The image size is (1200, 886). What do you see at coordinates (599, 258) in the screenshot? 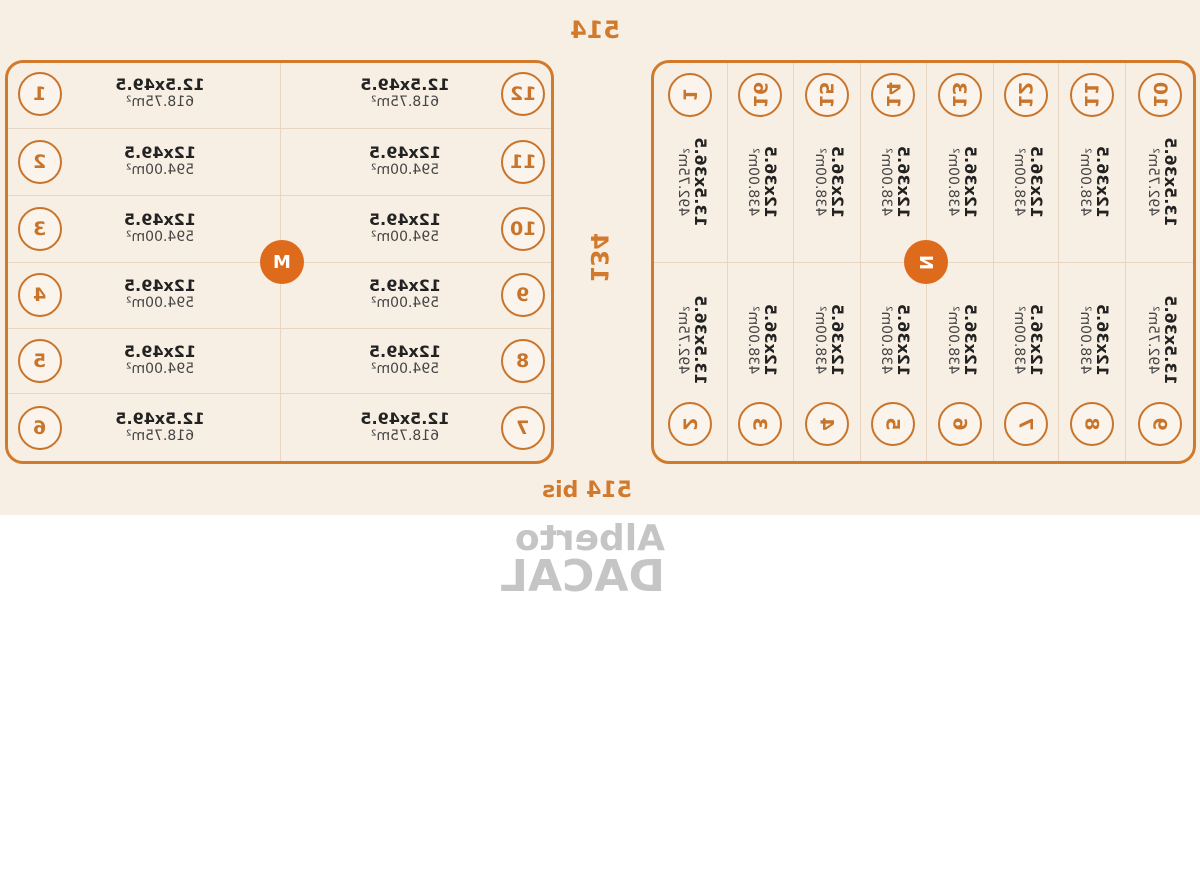
I see `street-middle-text: 134` at bounding box center [599, 258].